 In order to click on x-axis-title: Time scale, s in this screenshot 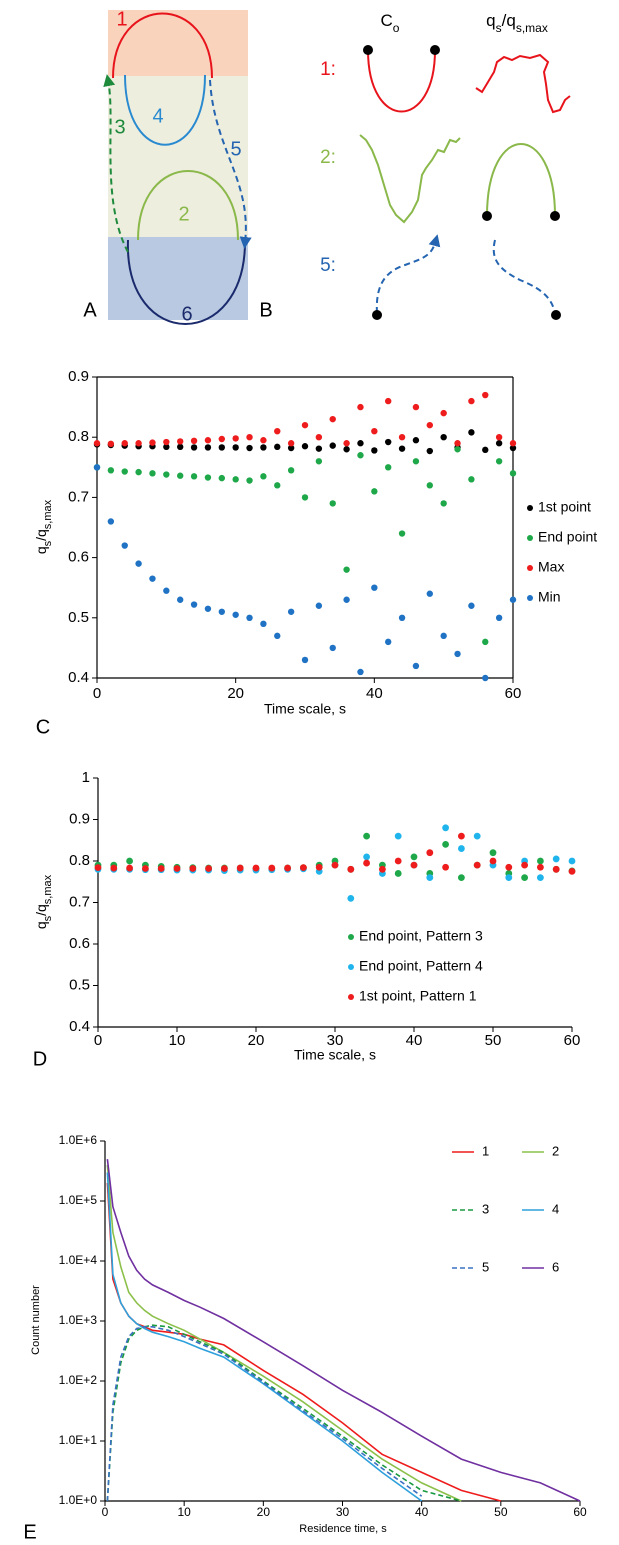, I will do `click(305, 709)`.